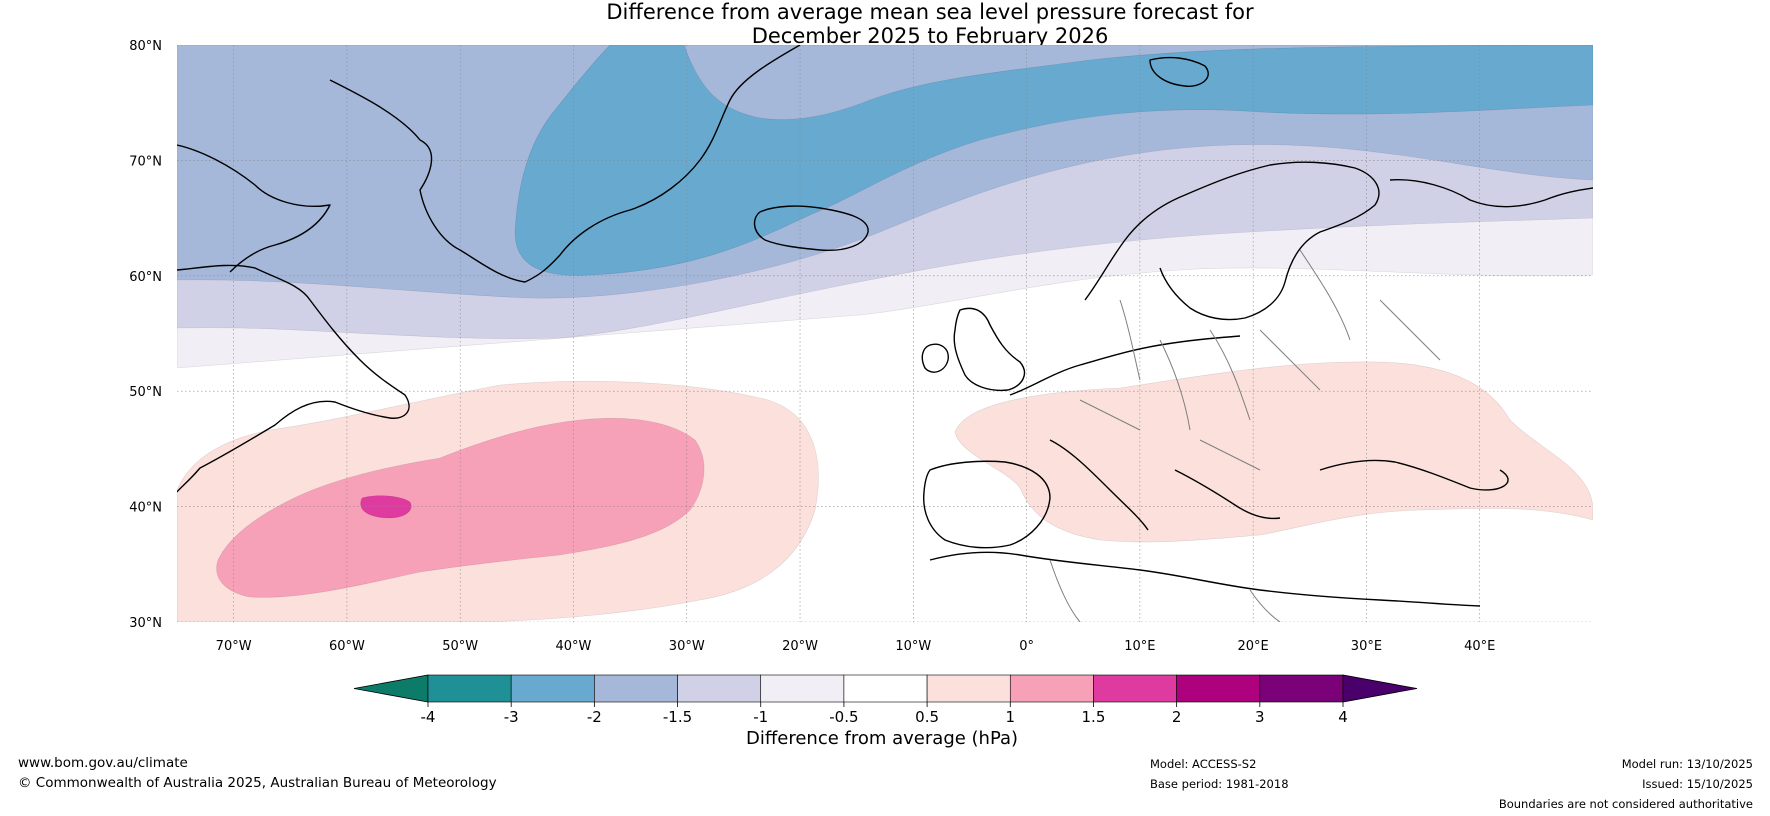 The image size is (1770, 816). I want to click on longitude-label: 30°W, so click(687, 646).